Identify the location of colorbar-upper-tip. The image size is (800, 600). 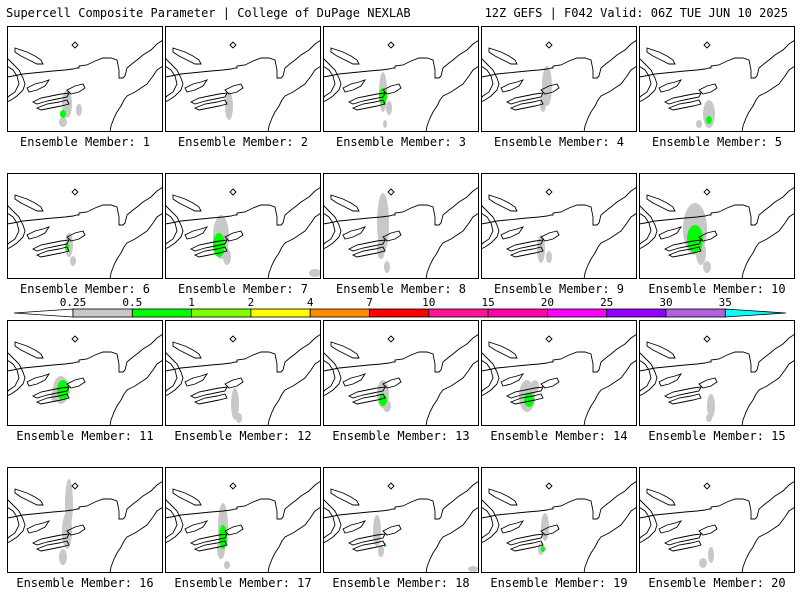
(755, 313).